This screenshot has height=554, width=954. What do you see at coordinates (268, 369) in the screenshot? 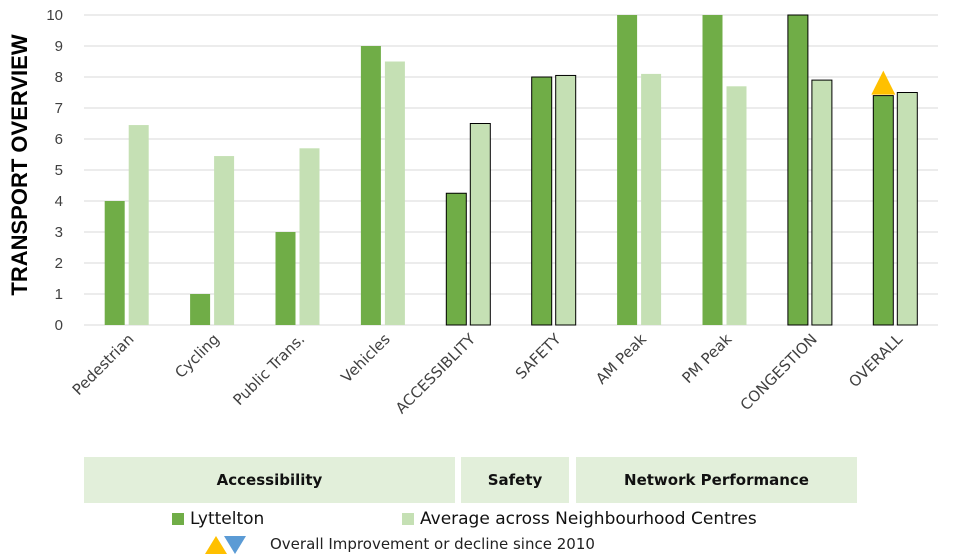
I see `x-tick-label: Public Trans.` at bounding box center [268, 369].